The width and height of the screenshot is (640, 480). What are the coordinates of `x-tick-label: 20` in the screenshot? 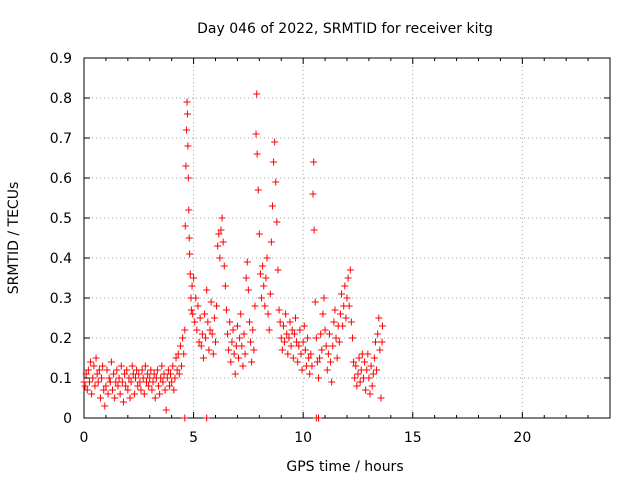 It's located at (522, 438).